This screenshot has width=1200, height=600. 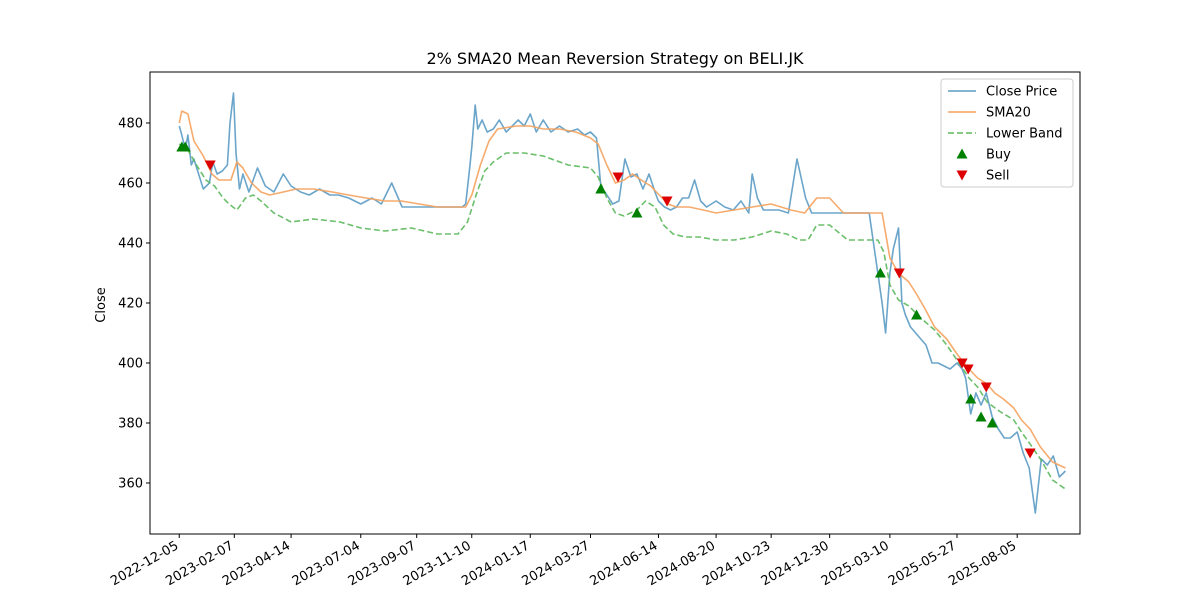 I want to click on y-tick-label: 380, so click(x=130, y=424).